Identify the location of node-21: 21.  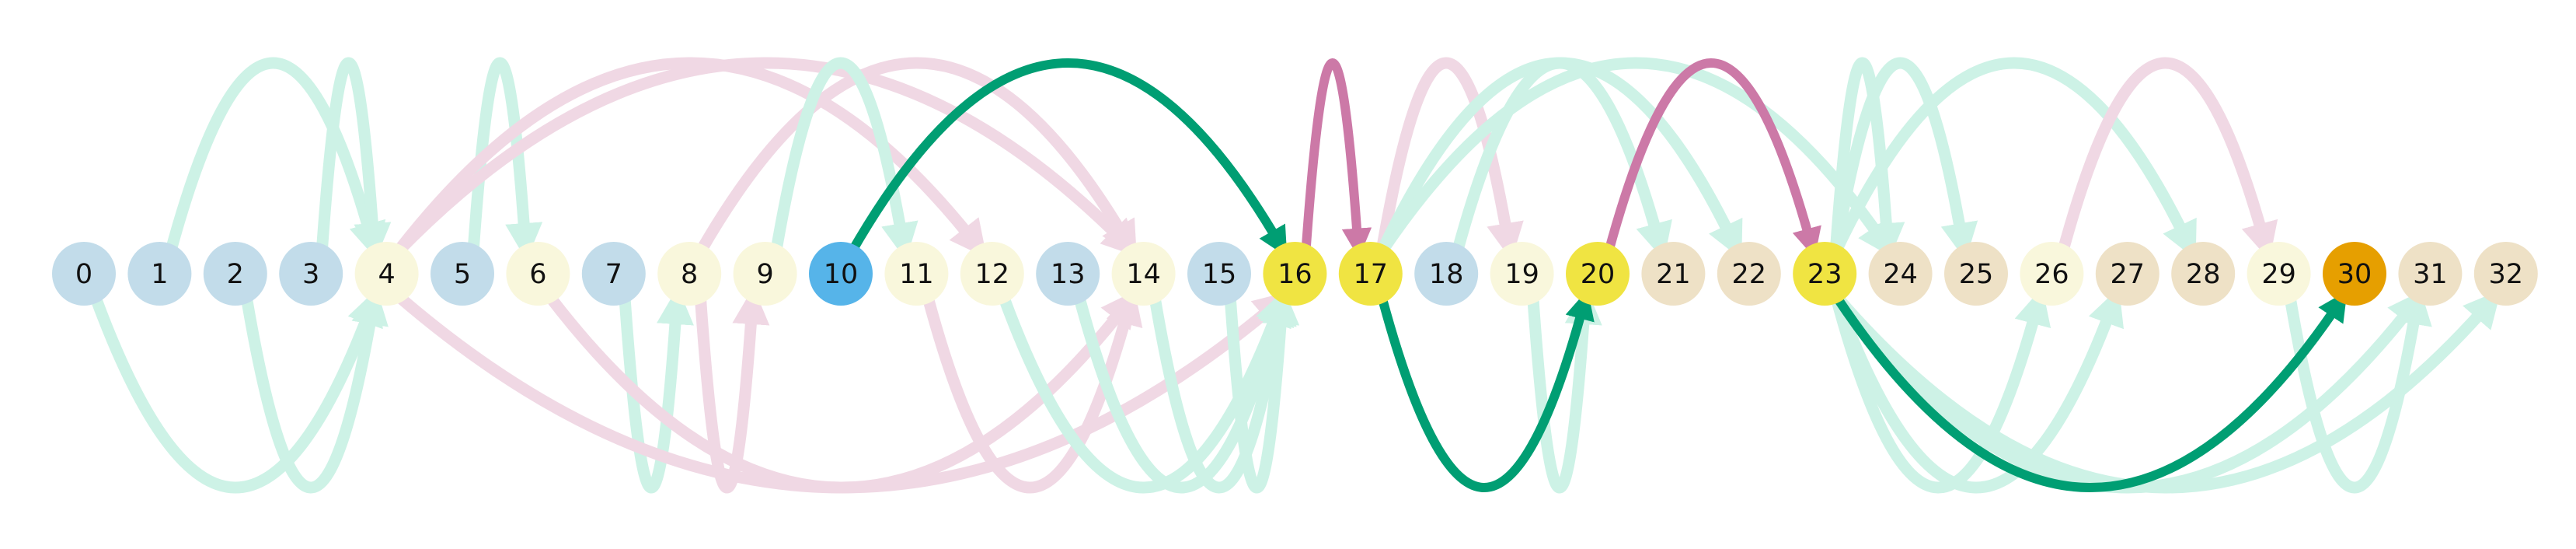
(1673, 274).